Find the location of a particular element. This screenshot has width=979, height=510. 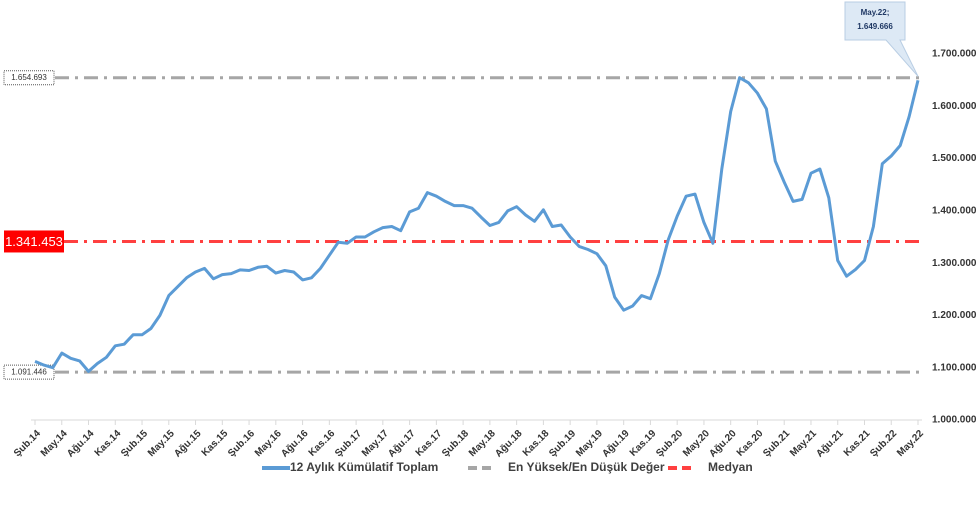

x-tick-label: Kas.17 is located at coordinates (429, 443).